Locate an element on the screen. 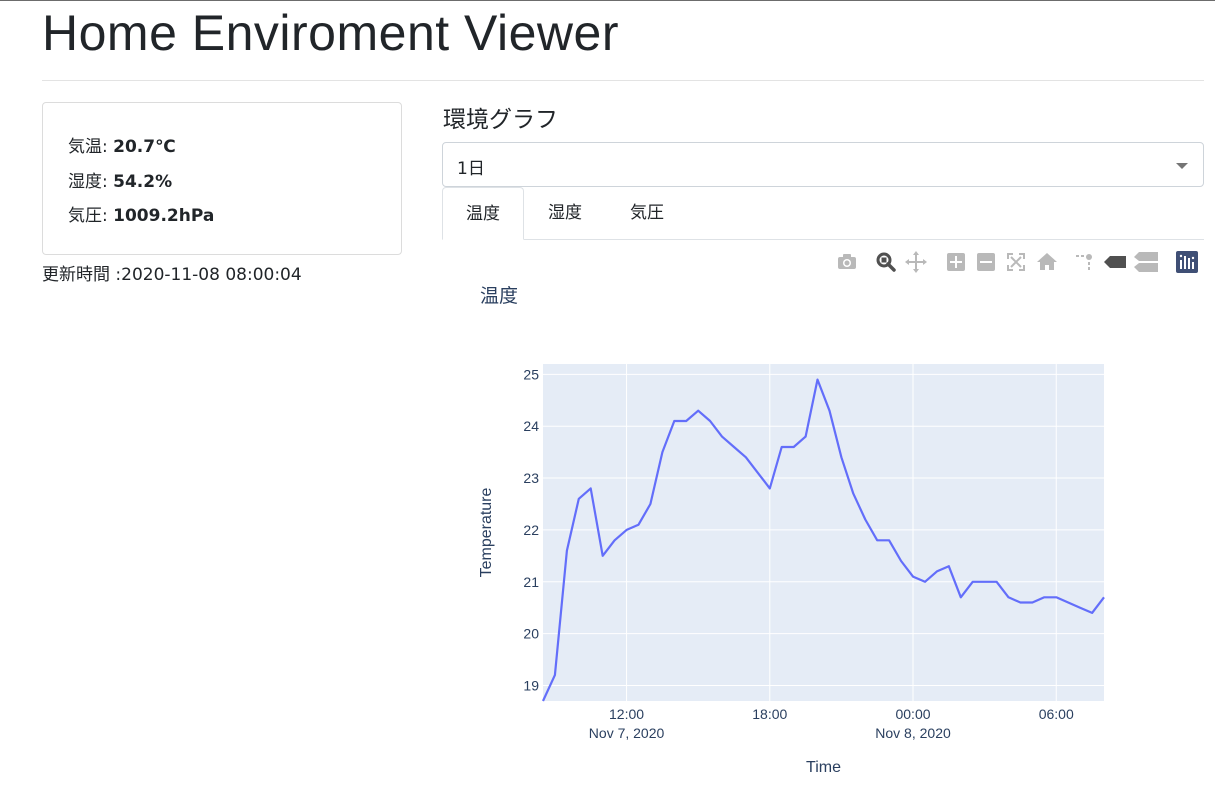 The image size is (1215, 788). tab-temperature: 温度 is located at coordinates (483, 213).